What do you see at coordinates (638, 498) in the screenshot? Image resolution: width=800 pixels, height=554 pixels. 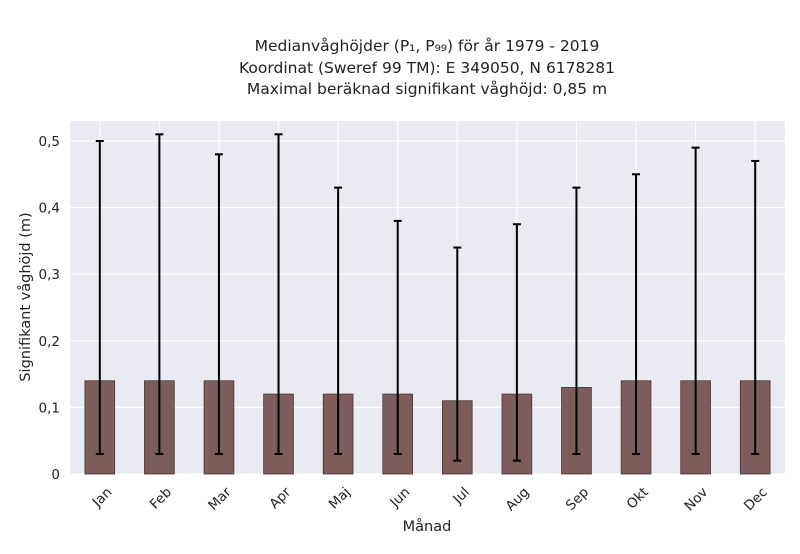 I see `x-tick-label: Okt` at bounding box center [638, 498].